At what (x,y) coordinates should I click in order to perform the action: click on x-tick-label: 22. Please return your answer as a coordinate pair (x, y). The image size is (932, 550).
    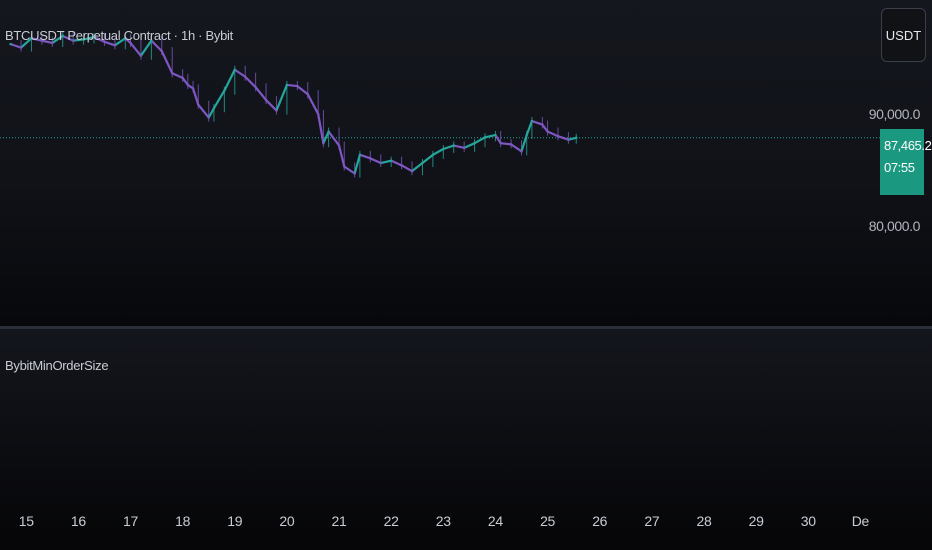
    Looking at the image, I should click on (391, 521).